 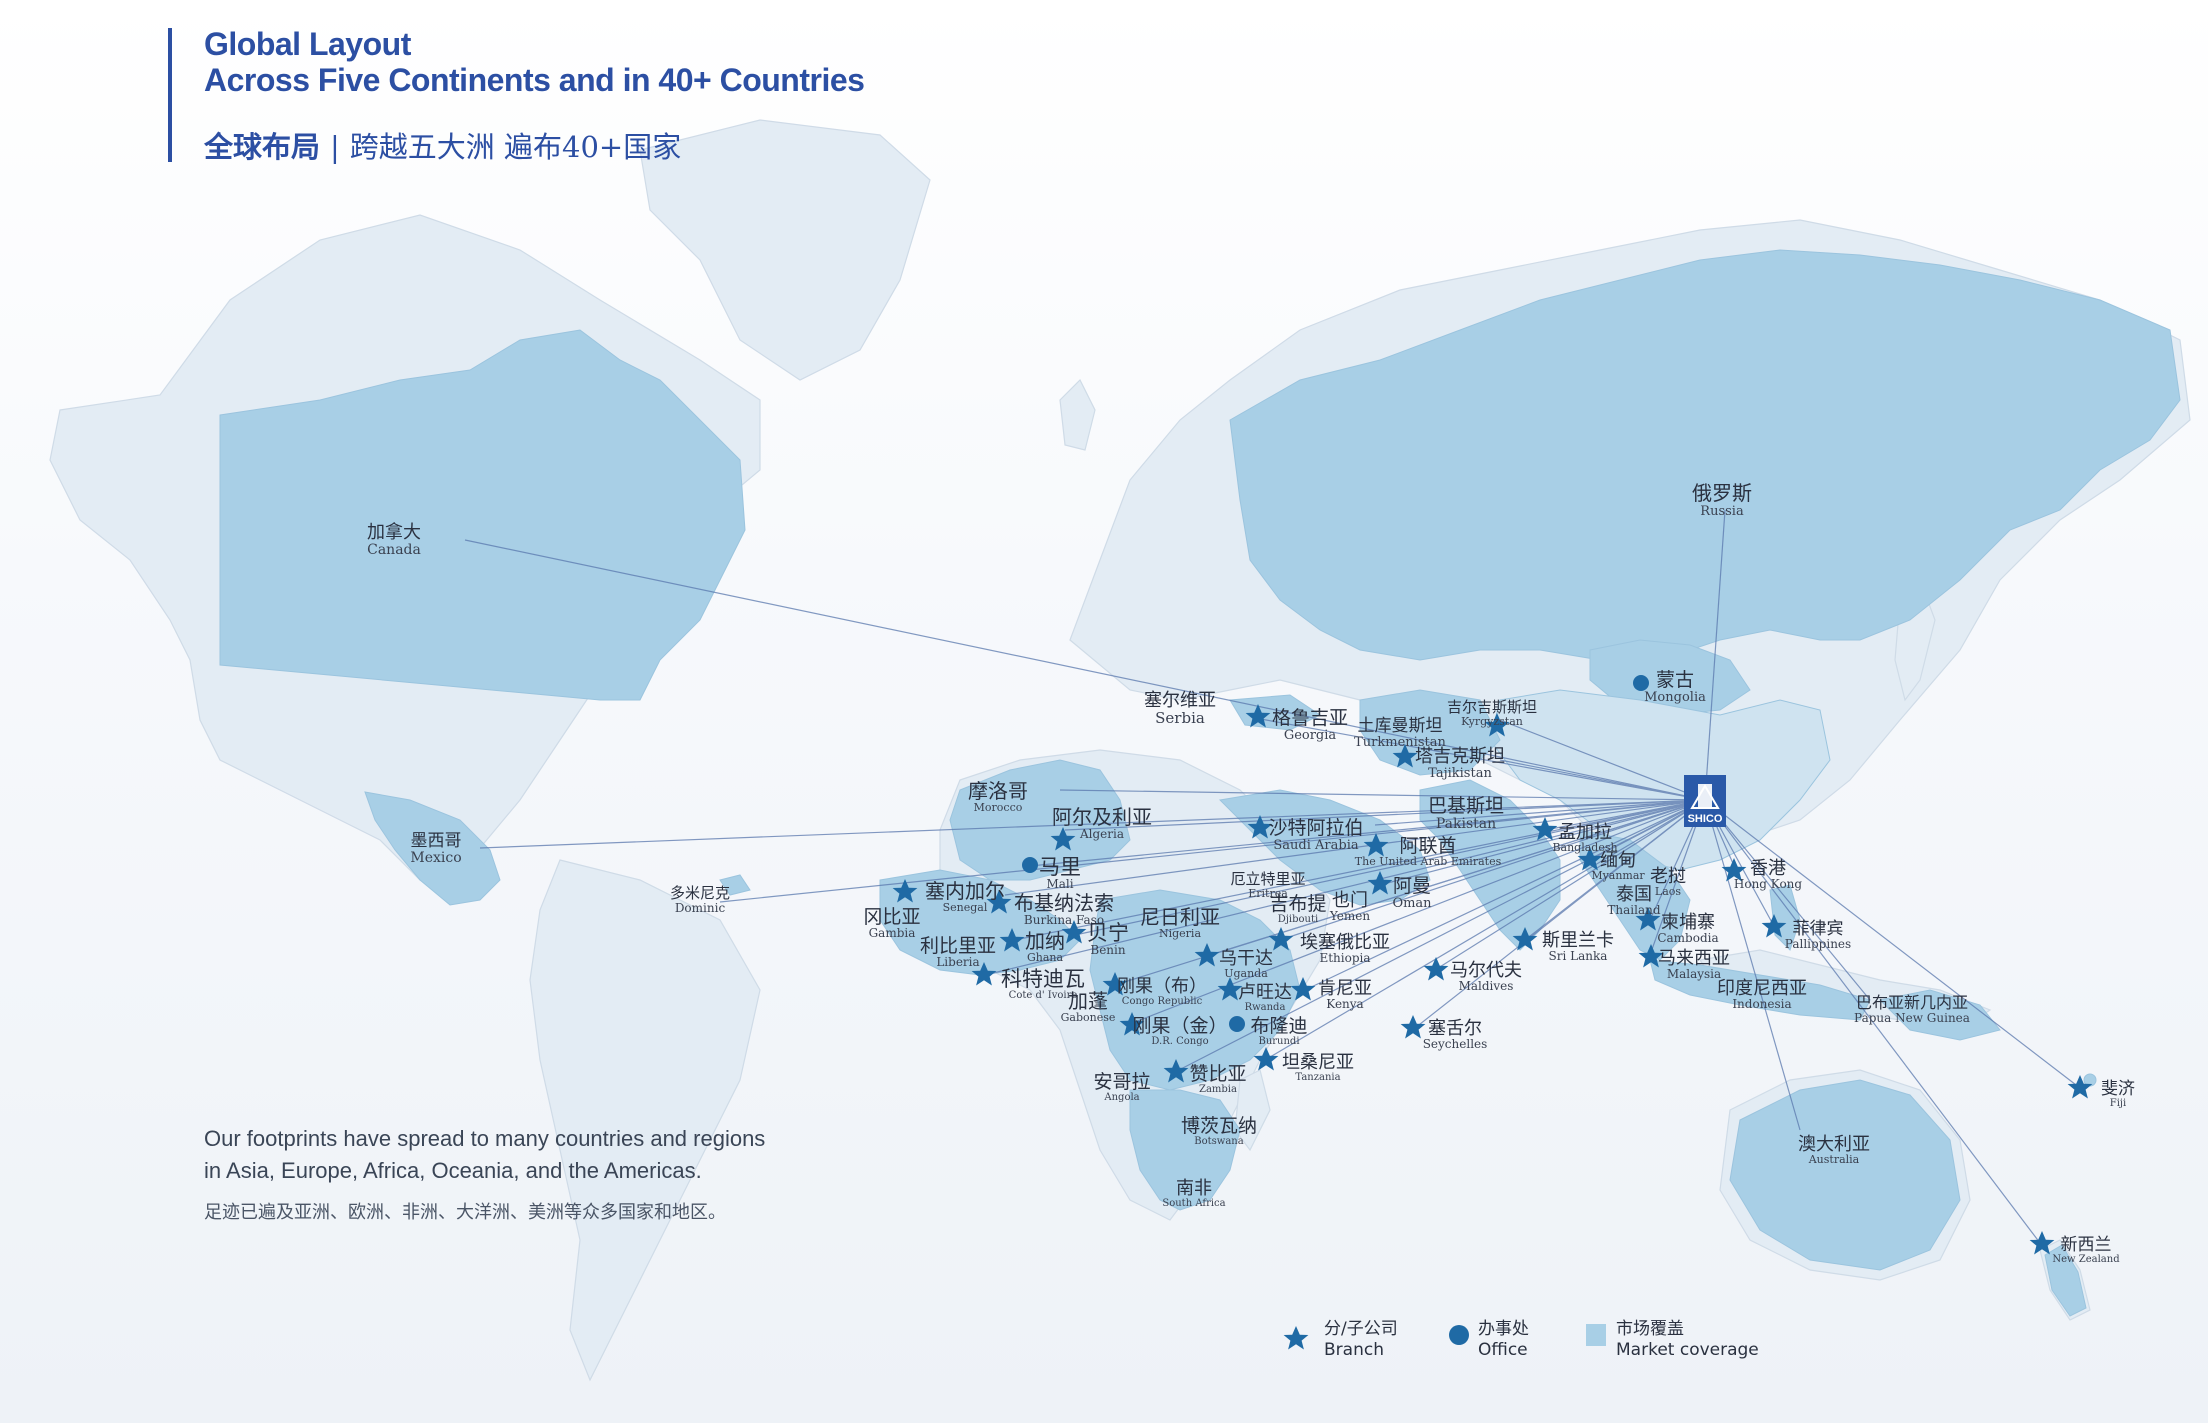 I want to click on location-label-zh: 塞尔维亚, so click(x=1180, y=700).